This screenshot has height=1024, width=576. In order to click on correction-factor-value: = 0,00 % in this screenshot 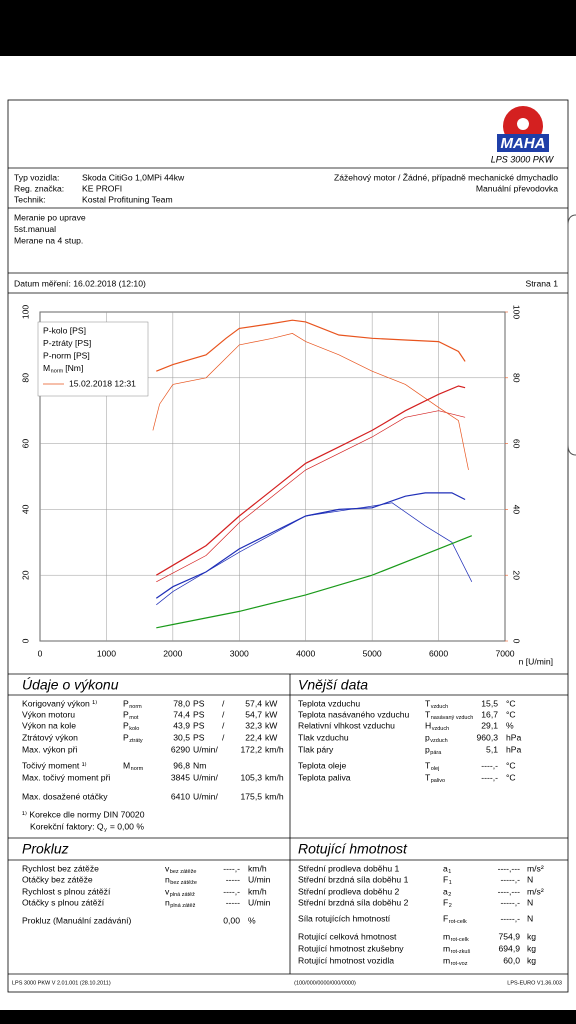, I will do `click(127, 826)`.